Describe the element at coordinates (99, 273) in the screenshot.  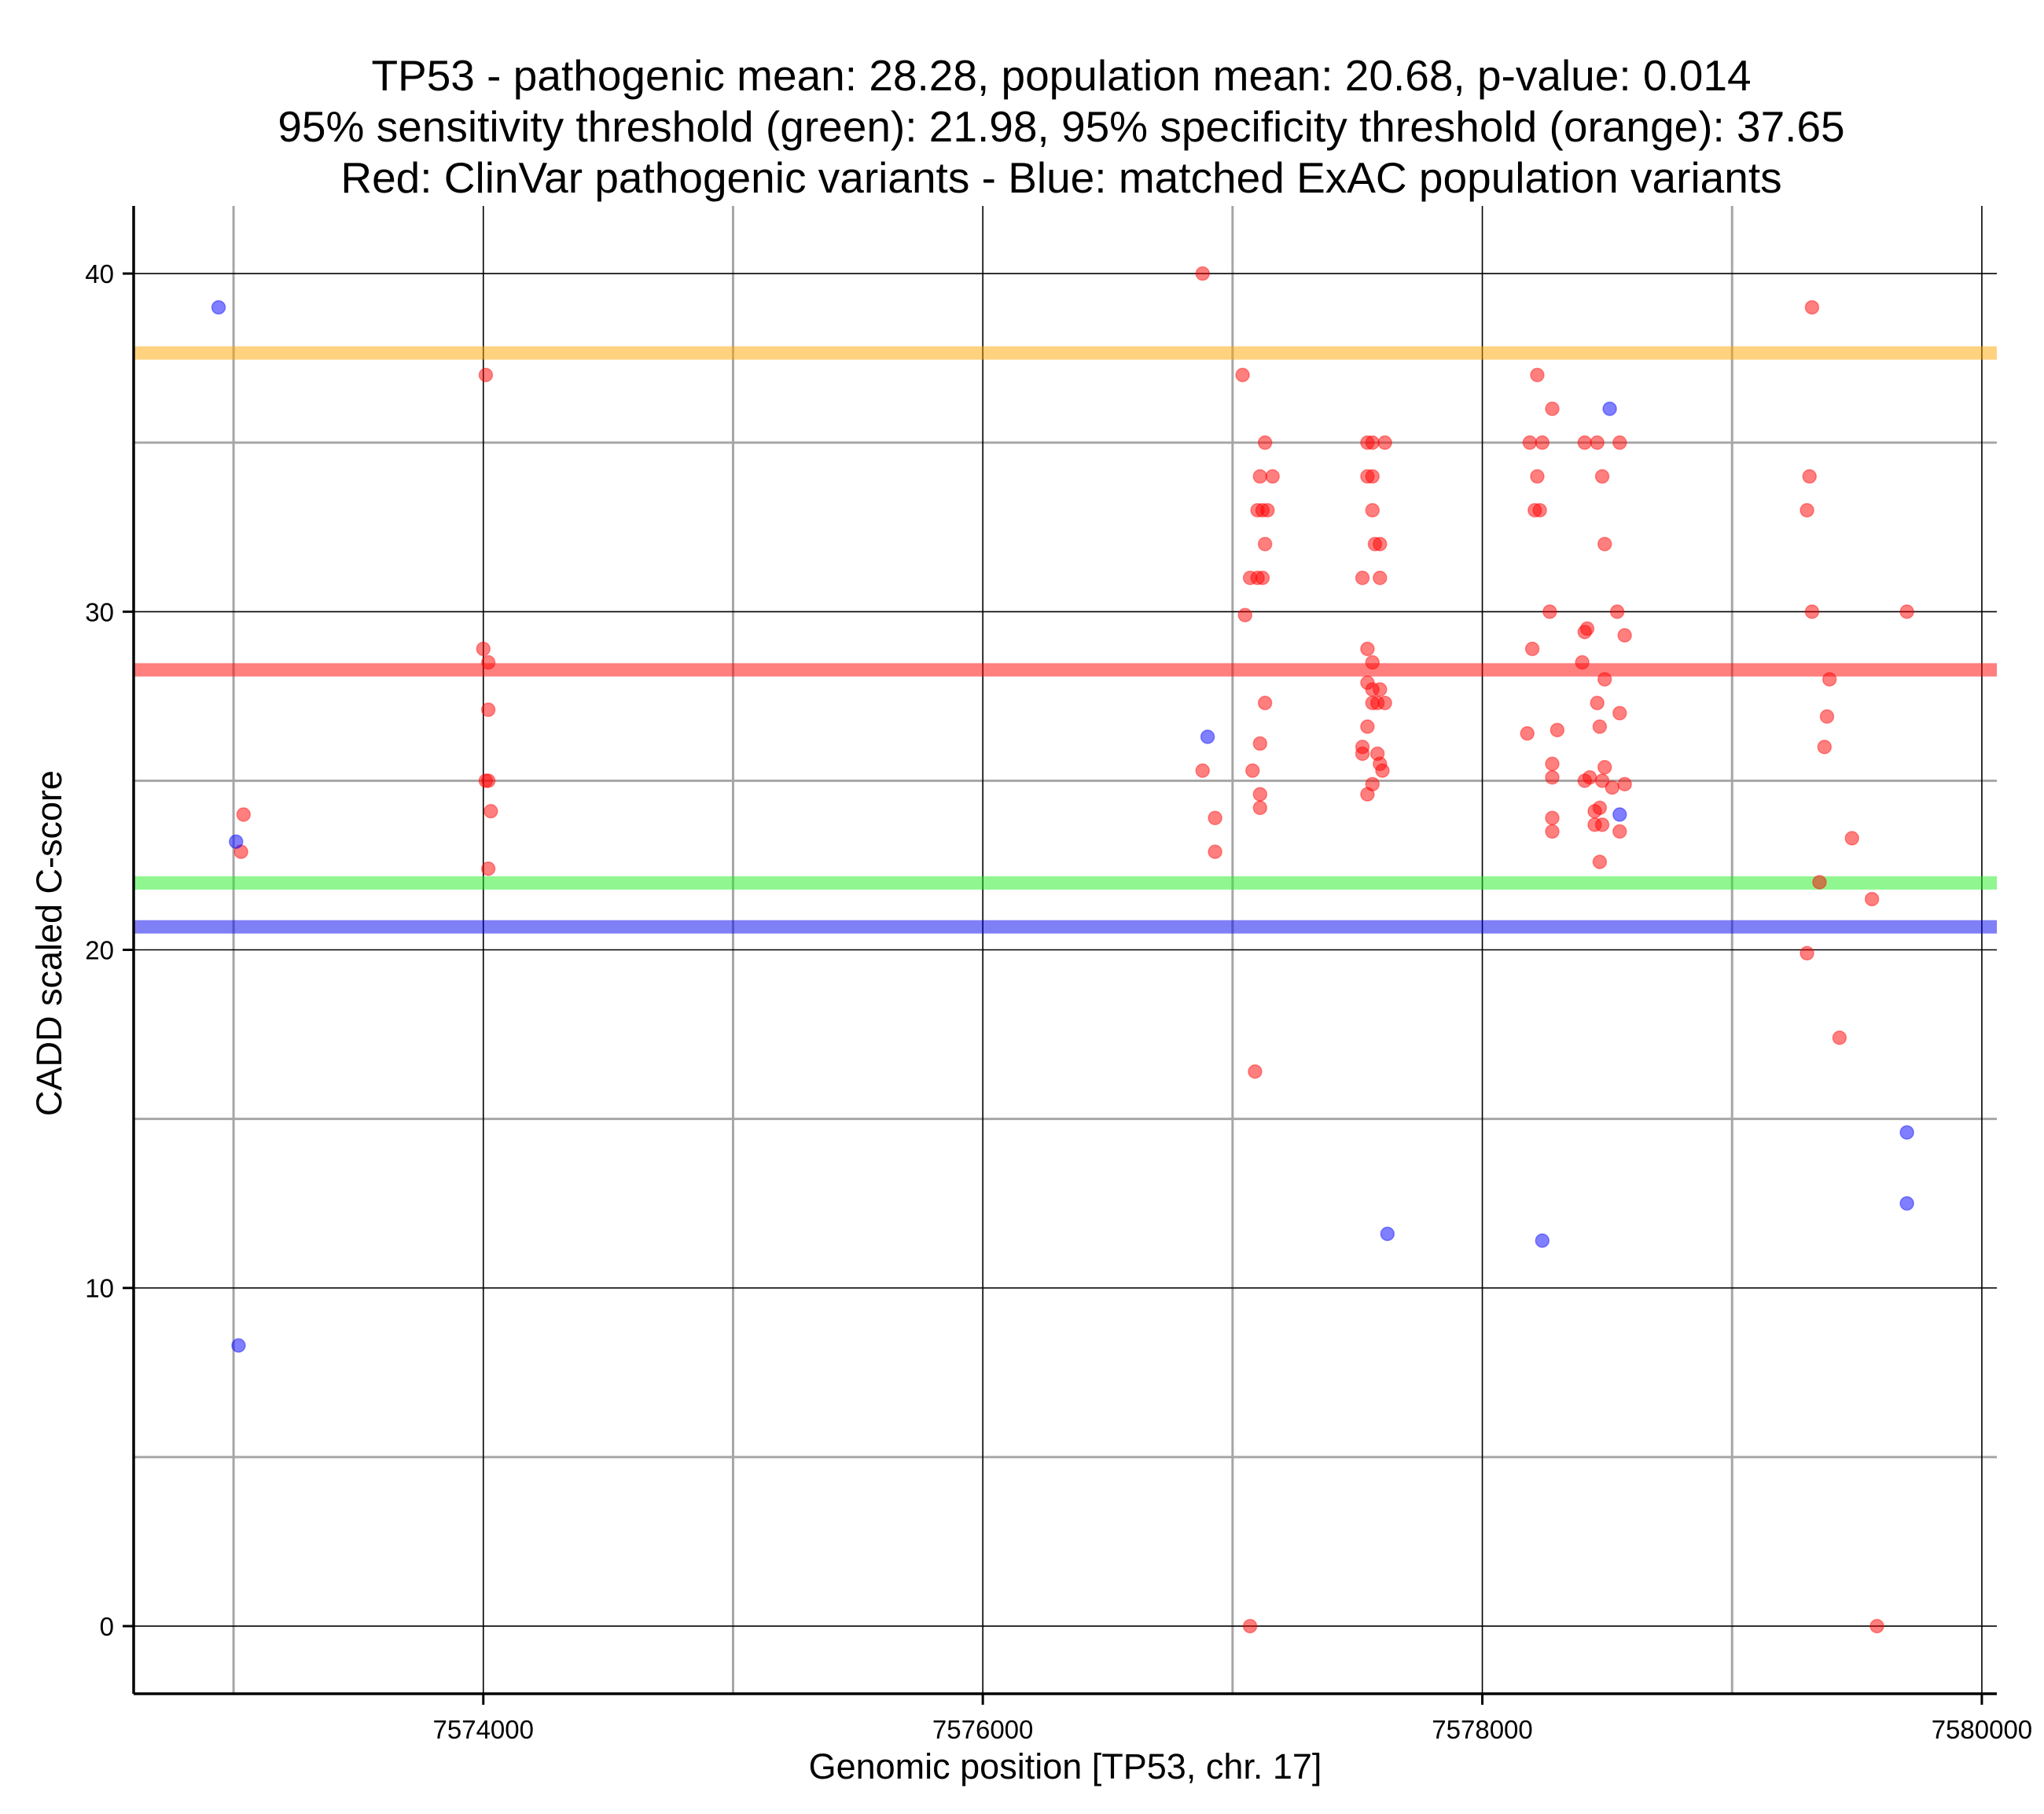
I see `y-tick-label: 40` at that location.